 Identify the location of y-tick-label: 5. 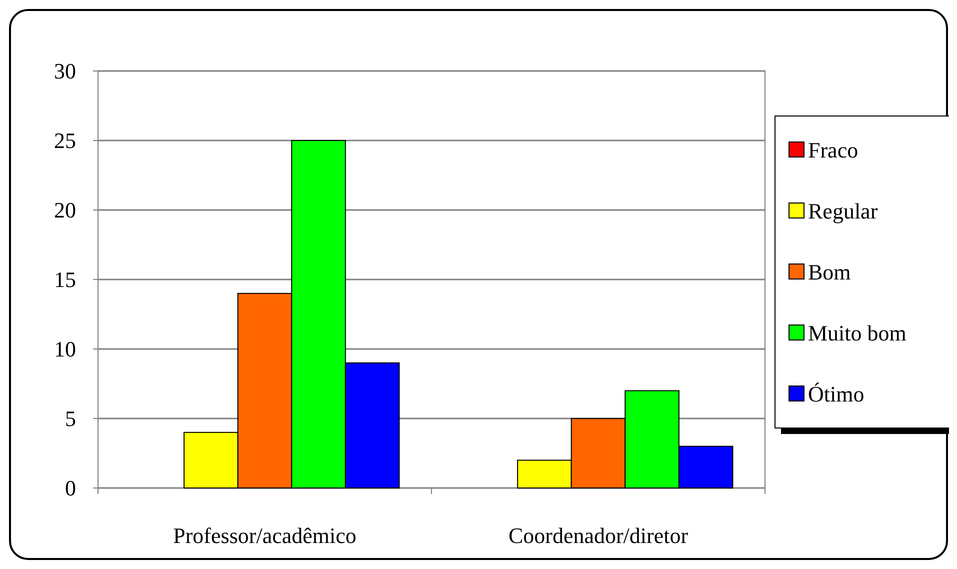
(70, 419).